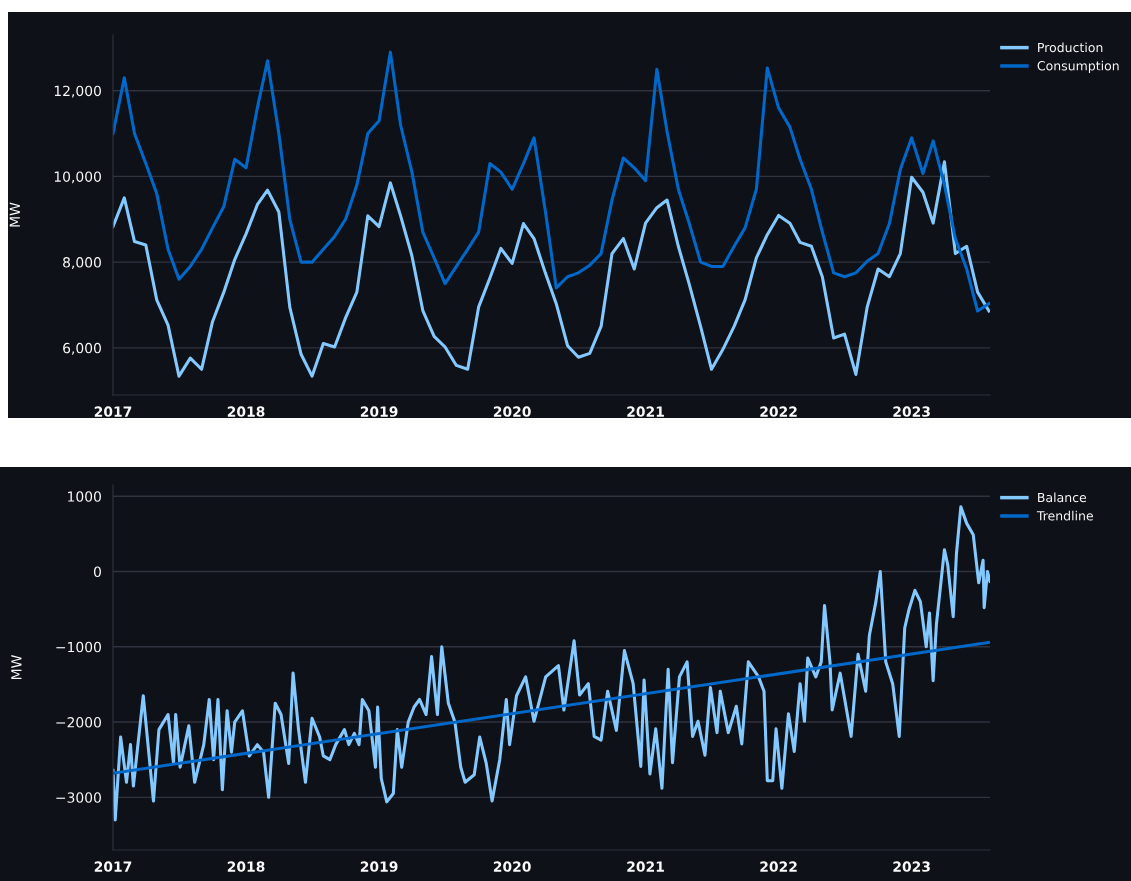  What do you see at coordinates (97, 572) in the screenshot?
I see `y-tick-label: 0` at bounding box center [97, 572].